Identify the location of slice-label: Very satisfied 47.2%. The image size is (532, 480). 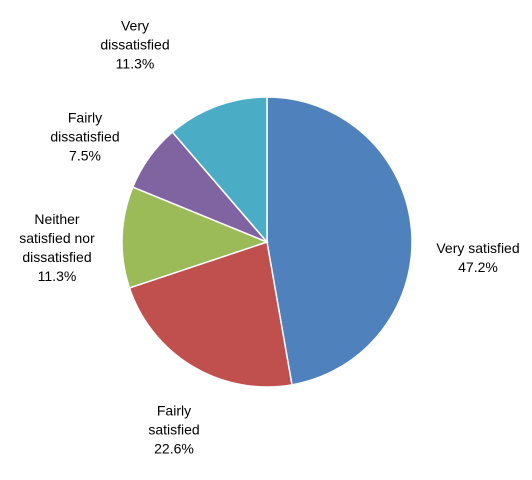
(478, 258).